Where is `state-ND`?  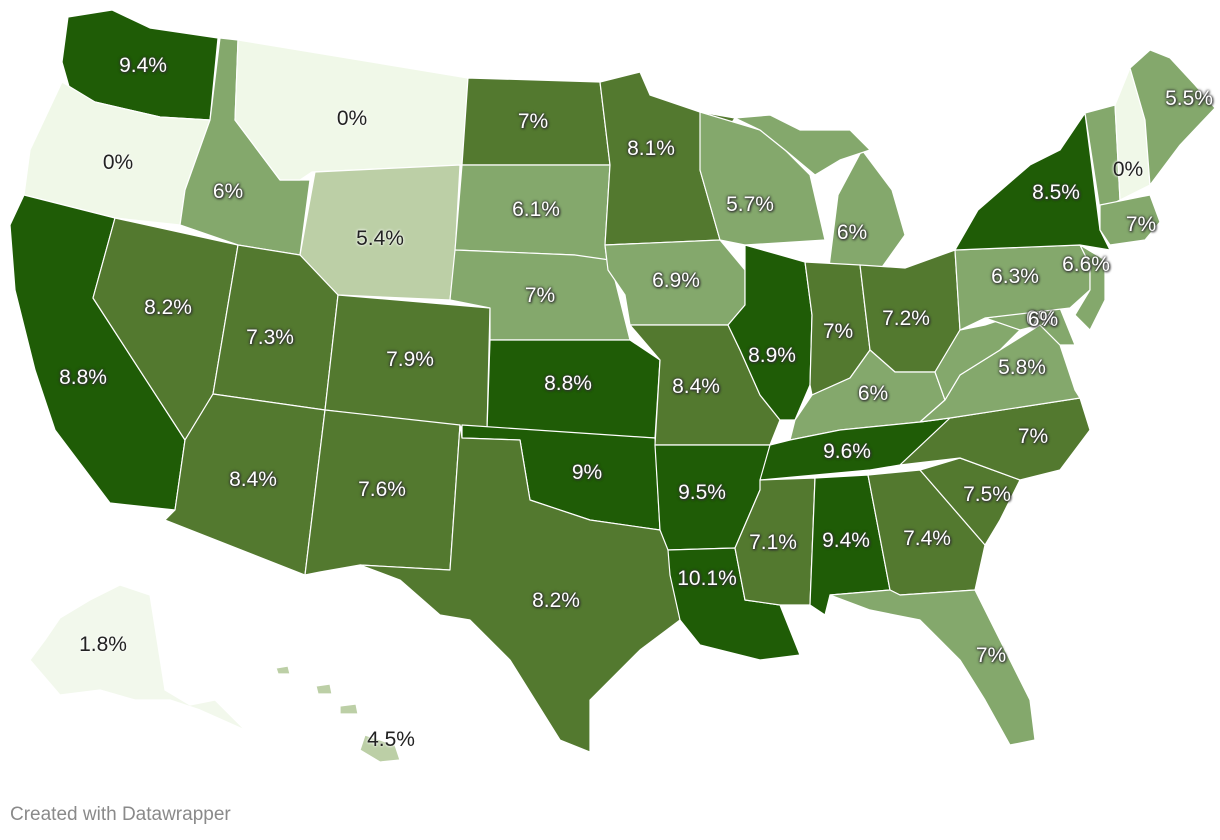 state-ND is located at coordinates (536, 121).